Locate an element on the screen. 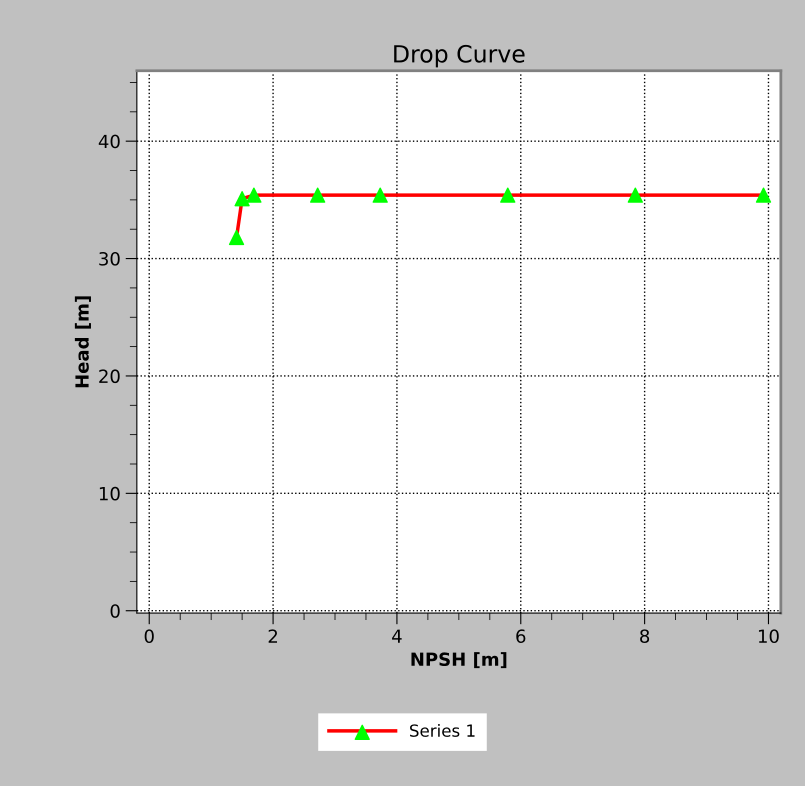  y-tick-label: 20 is located at coordinates (109, 376).